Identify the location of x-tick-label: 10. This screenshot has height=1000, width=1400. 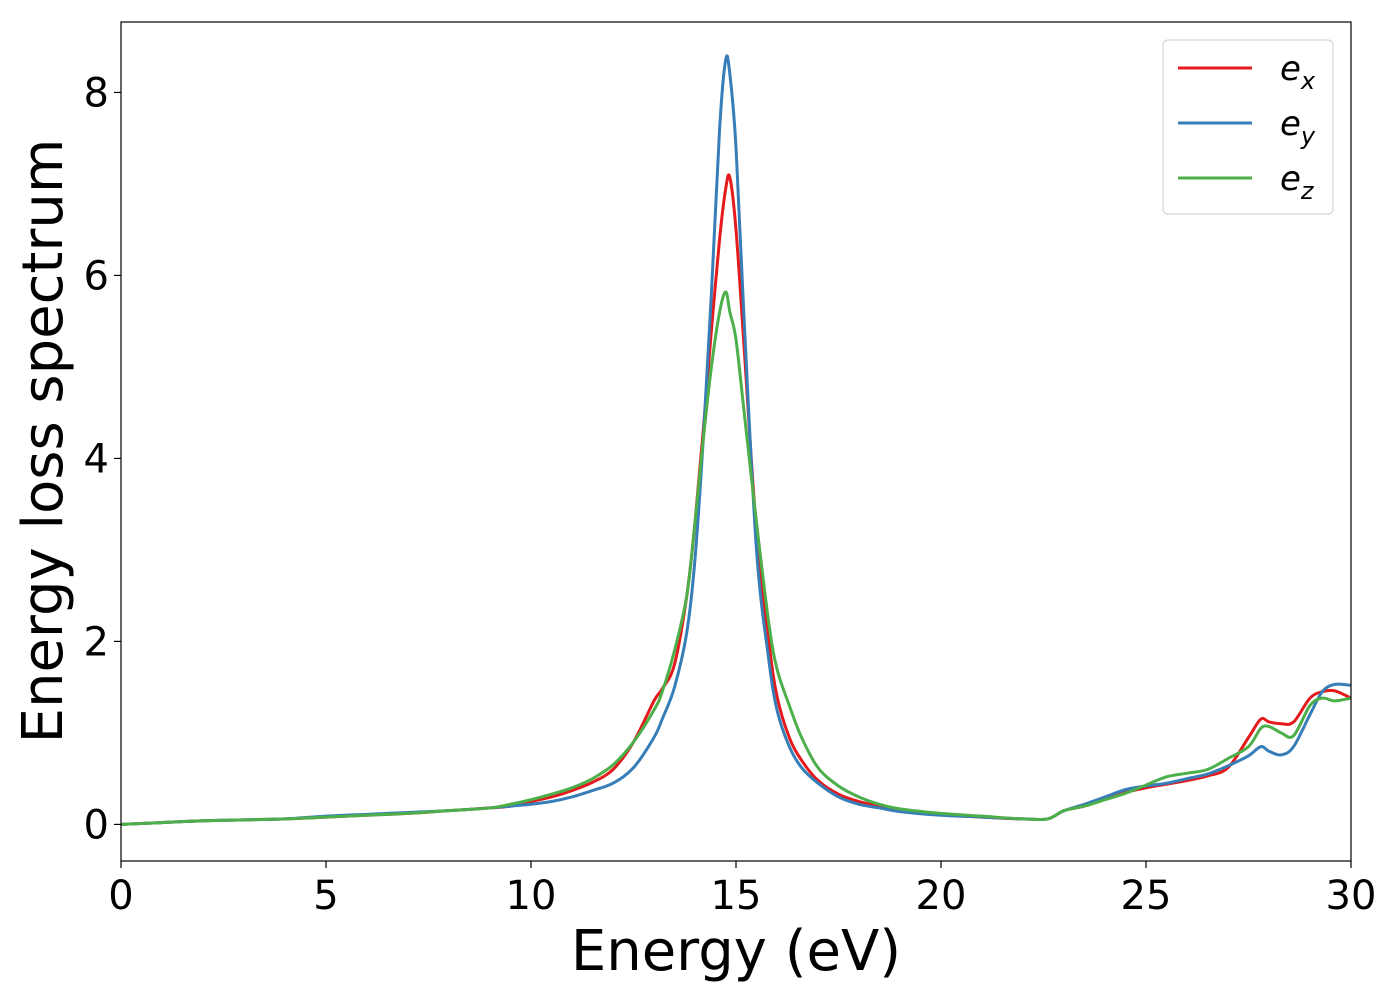
(531, 896).